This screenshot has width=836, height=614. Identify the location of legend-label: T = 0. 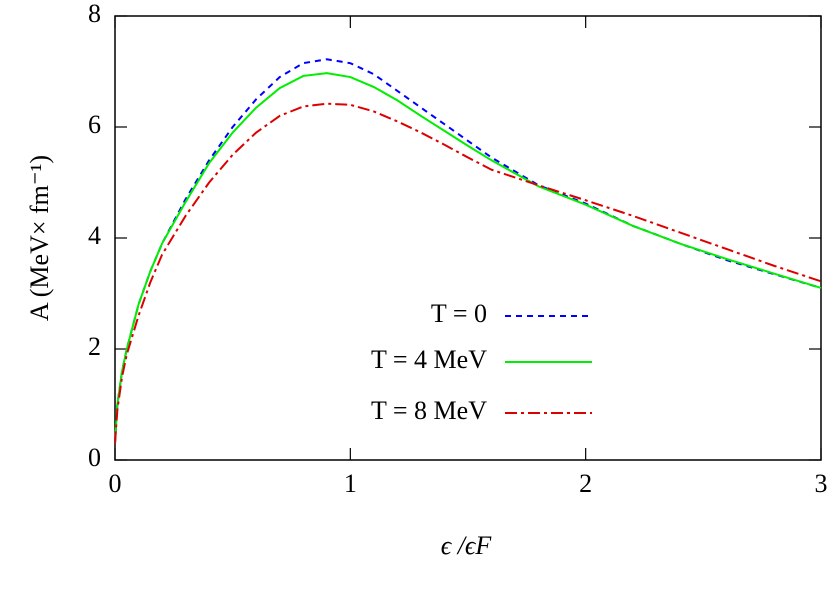
(459, 313).